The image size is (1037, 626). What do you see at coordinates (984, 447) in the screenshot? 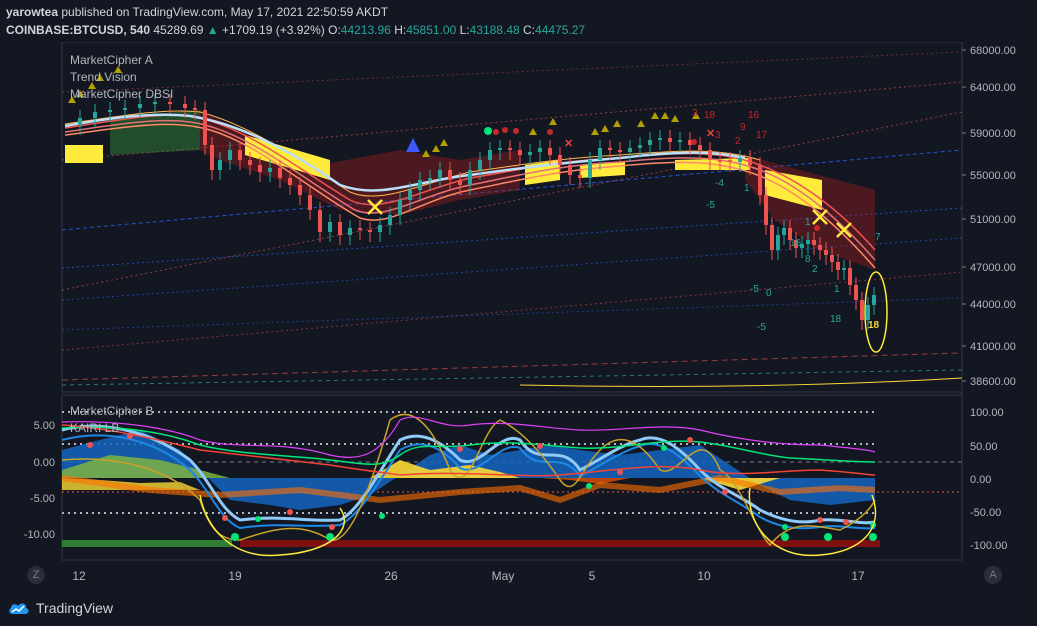
I see `osc-tick-label: 50.00` at bounding box center [984, 447].